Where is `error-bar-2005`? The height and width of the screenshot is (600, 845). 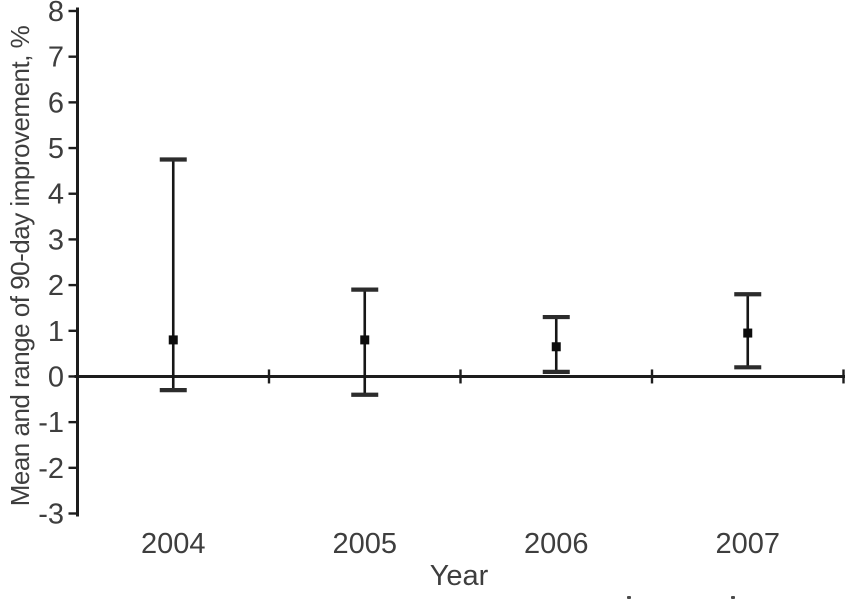 error-bar-2005 is located at coordinates (365, 342).